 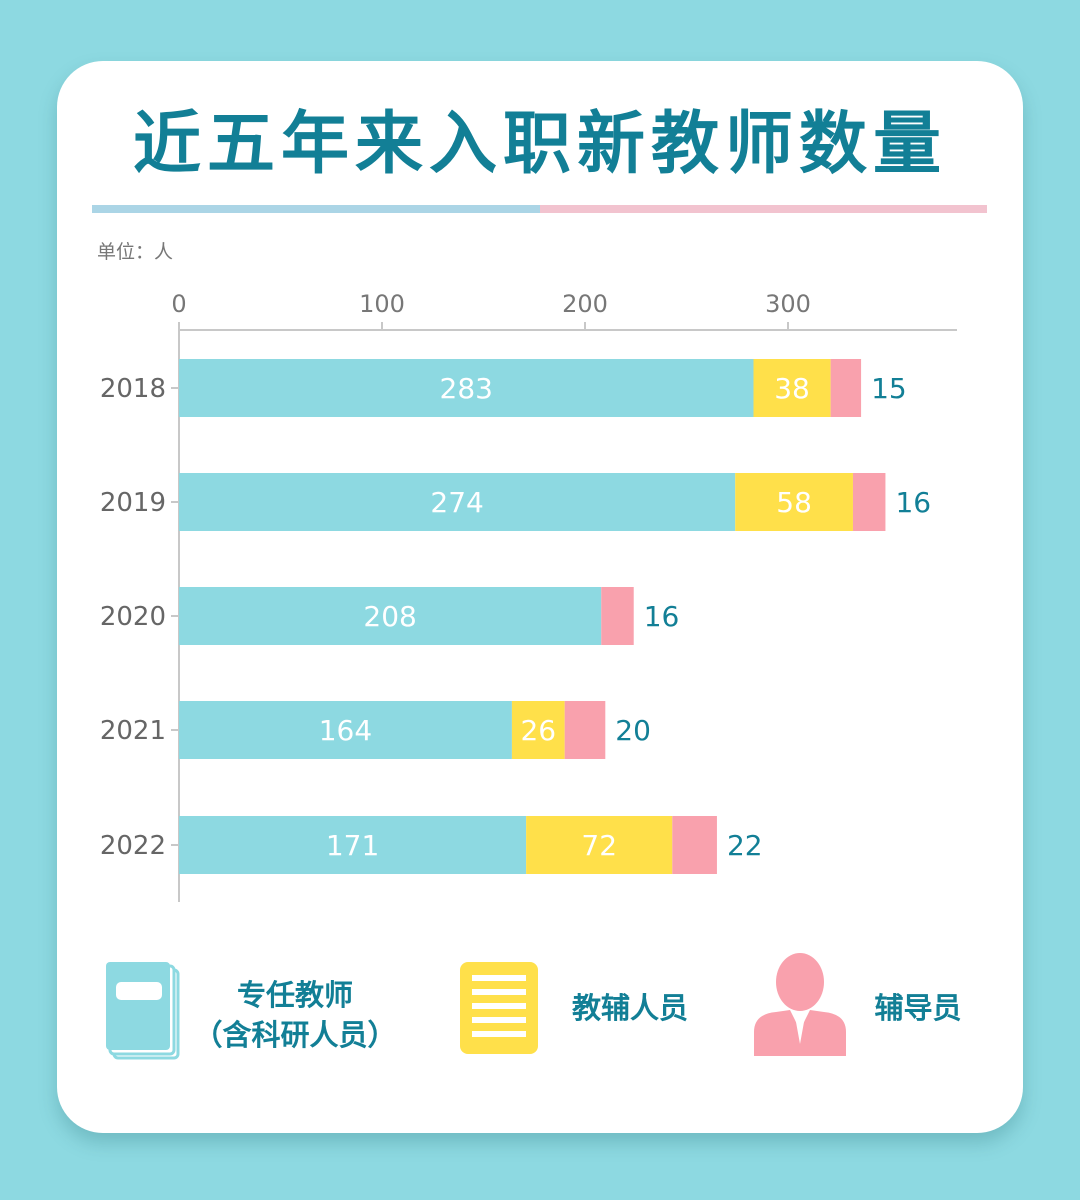 I want to click on x-tick-label: 100, so click(x=382, y=304).